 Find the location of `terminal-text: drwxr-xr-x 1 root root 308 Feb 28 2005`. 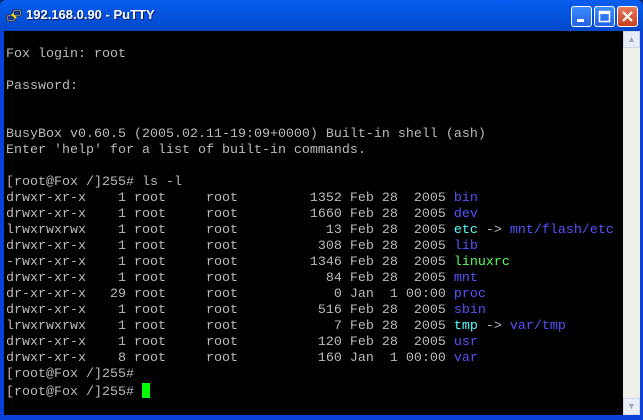

terminal-text: drwxr-xr-x 1 root root 308 Feb 28 2005 is located at coordinates (230, 246).